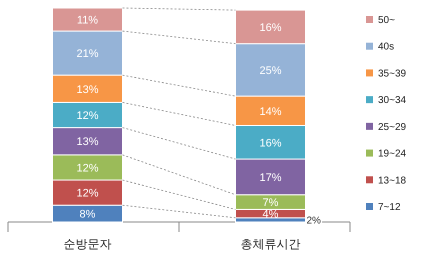  I want to click on data-label: 17%, so click(270, 178).